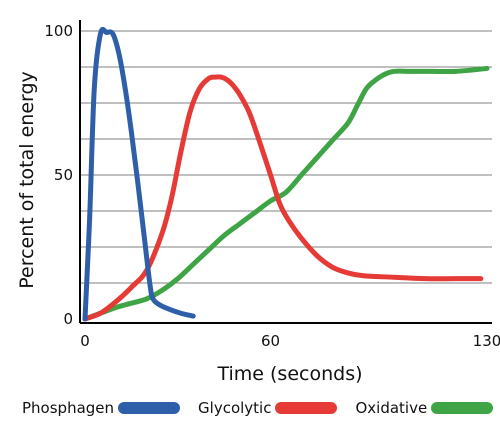  I want to click on x-tick-label: 60, so click(270, 341).